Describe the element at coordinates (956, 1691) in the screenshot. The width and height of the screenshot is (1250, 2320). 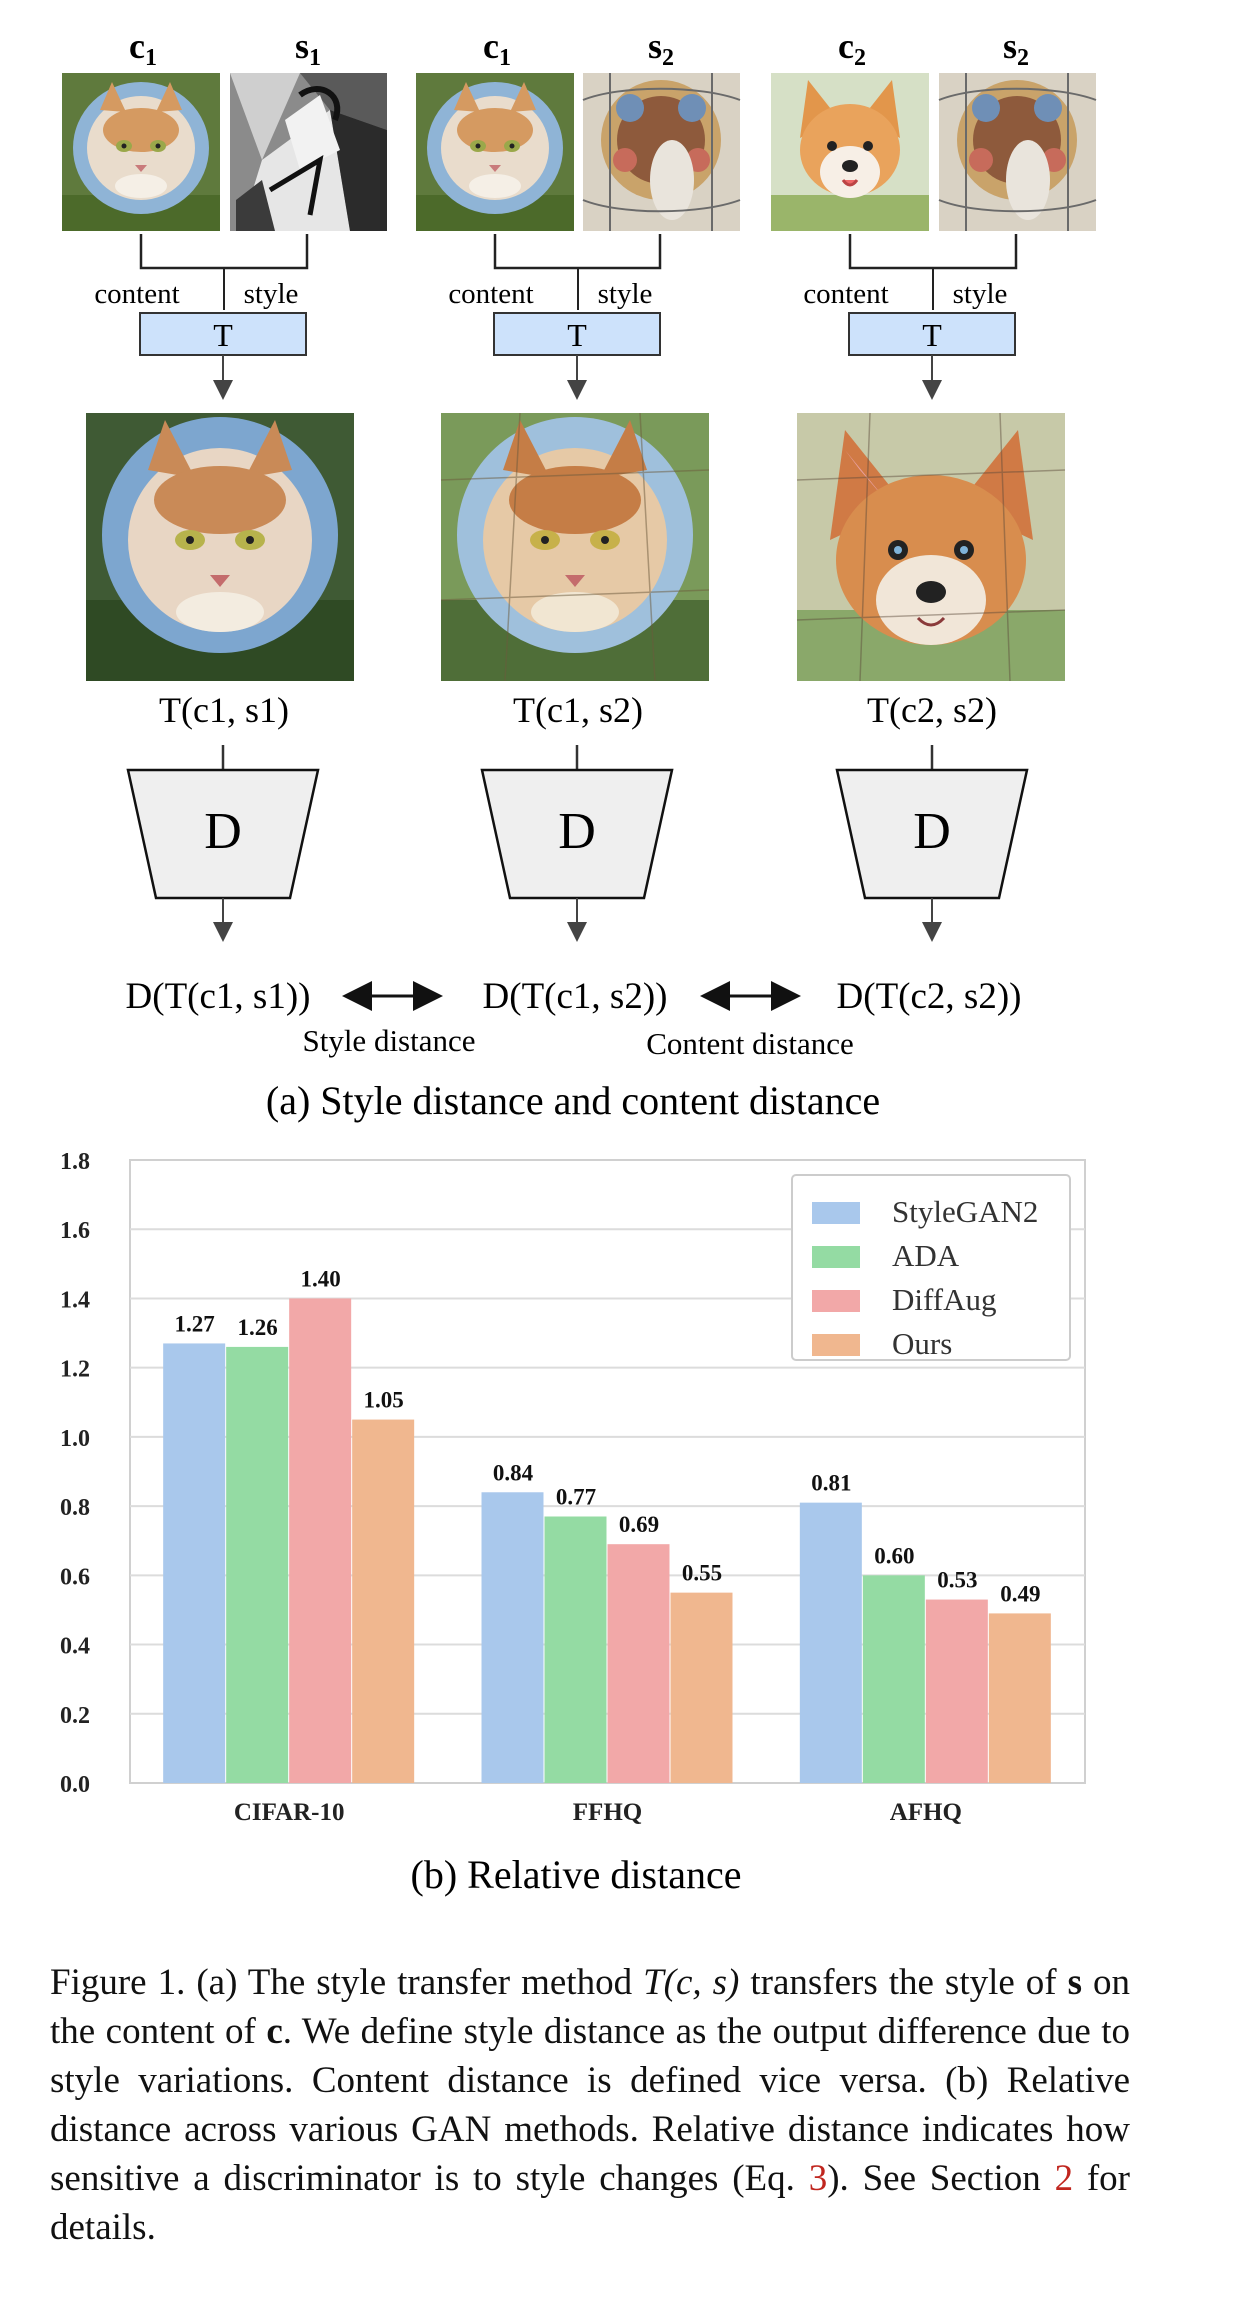
I see `bar-diffaug-afhq` at that location.